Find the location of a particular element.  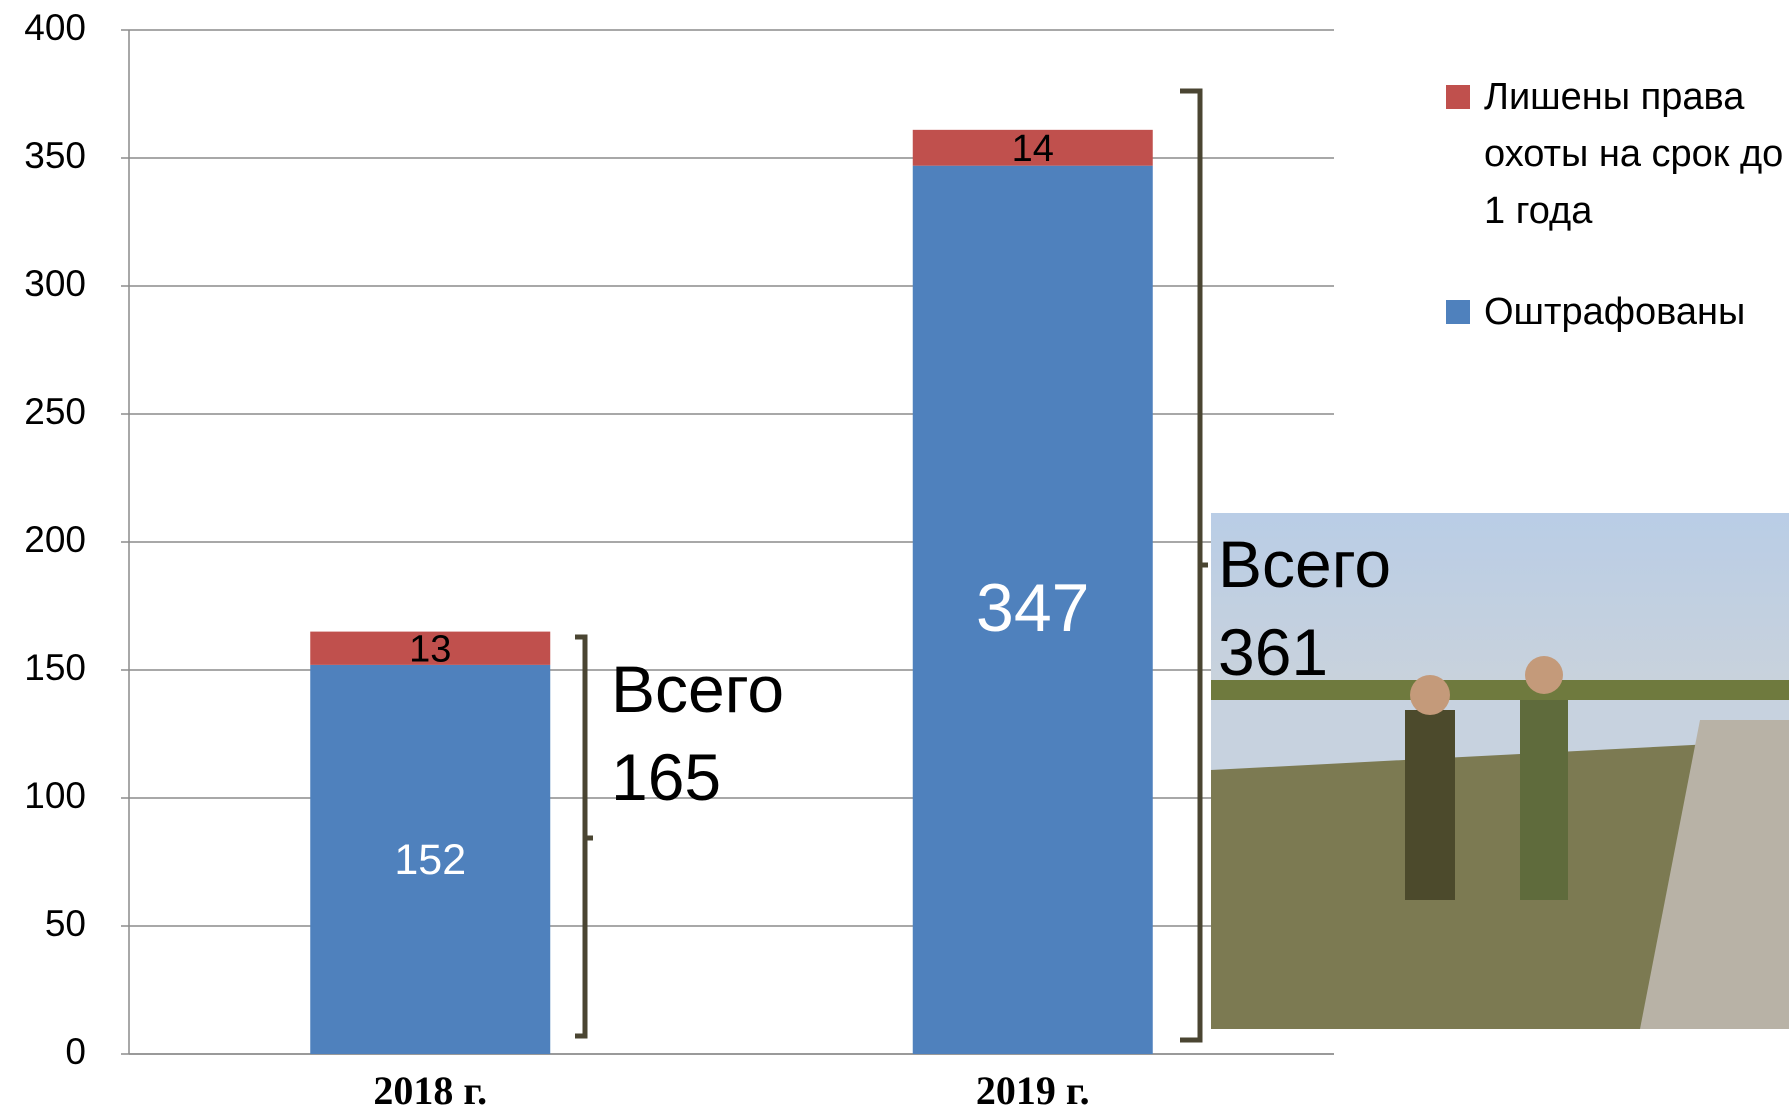

y-tick-label: 150 is located at coordinates (55, 667).